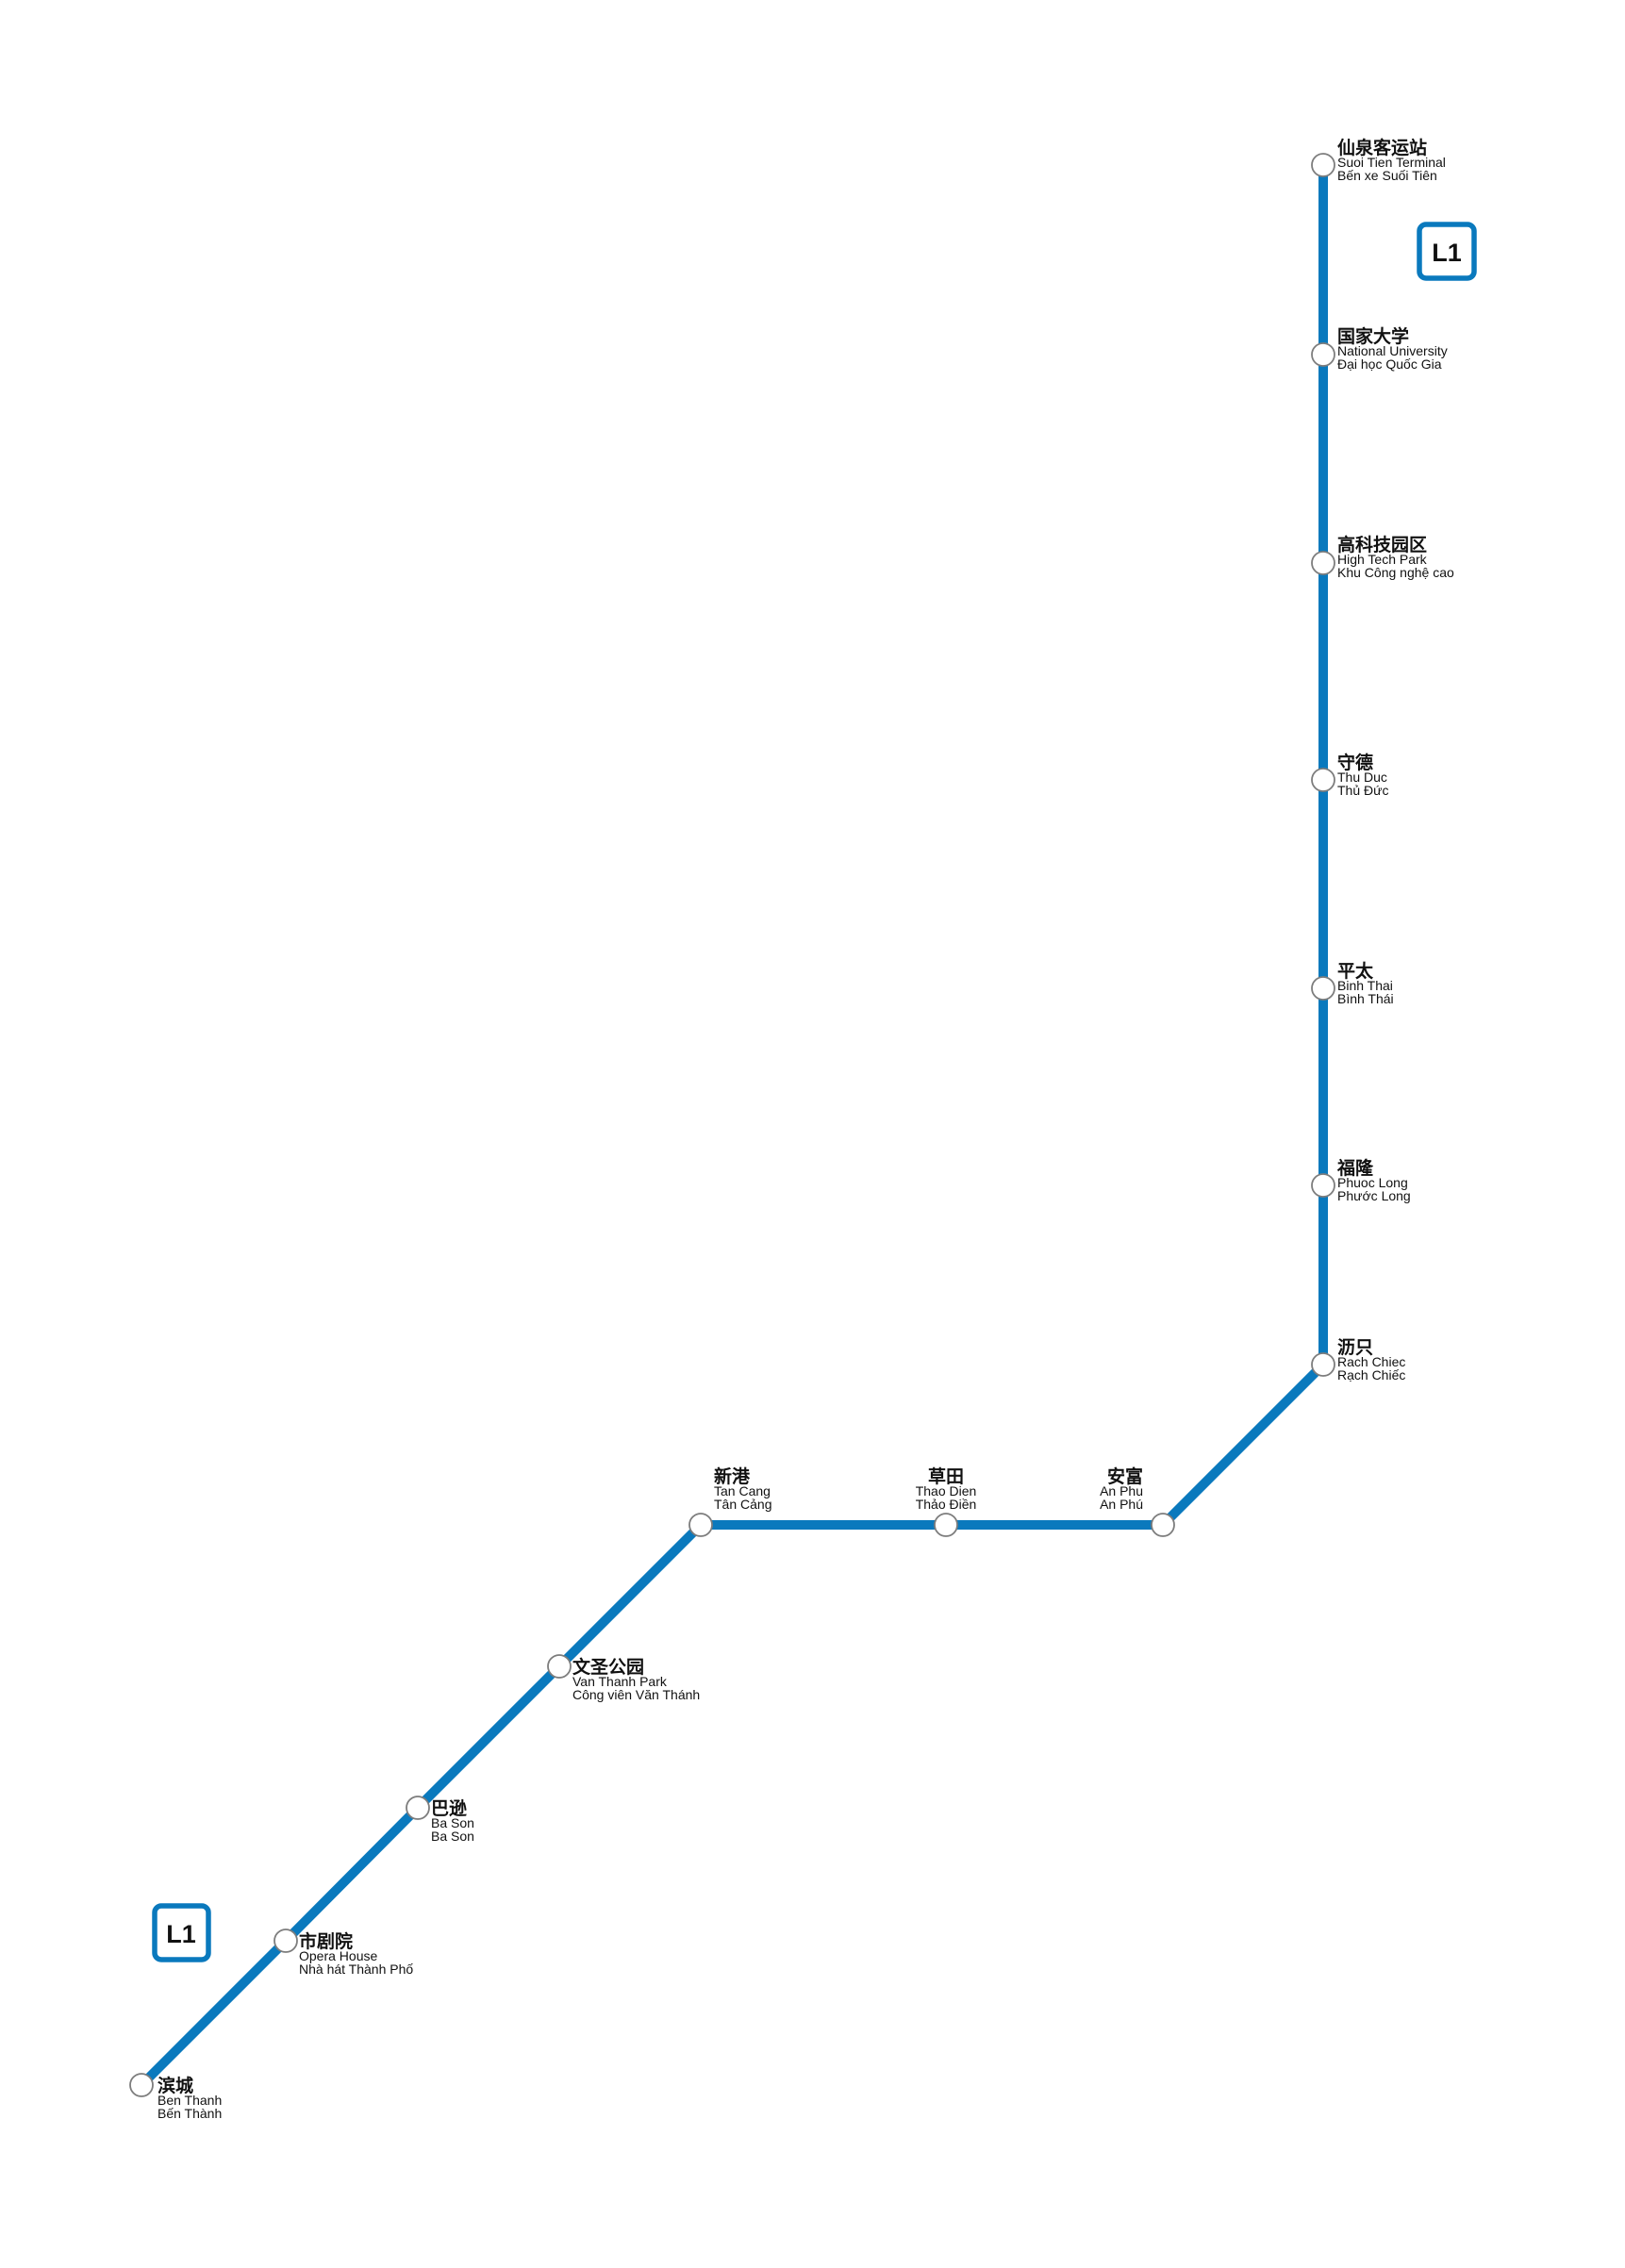 This screenshot has width=1625, height=2268. Describe the element at coordinates (453, 1823) in the screenshot. I see `station-name-en: Ba Son` at that location.